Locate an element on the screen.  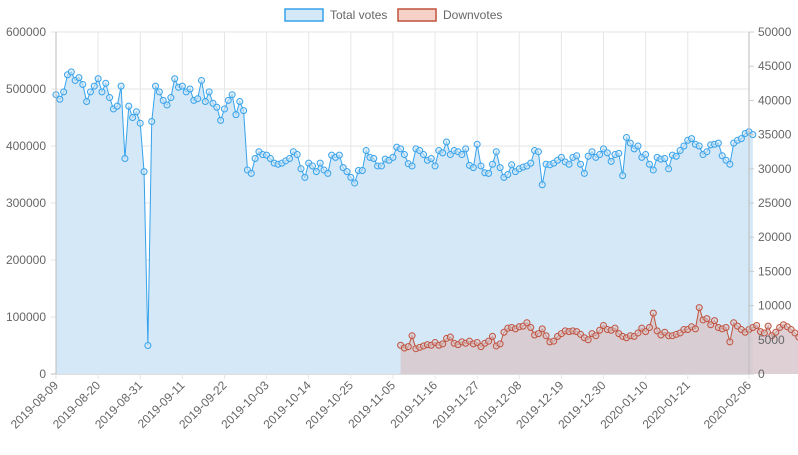
y-right-tick-label: 10000 is located at coordinates (775, 306).